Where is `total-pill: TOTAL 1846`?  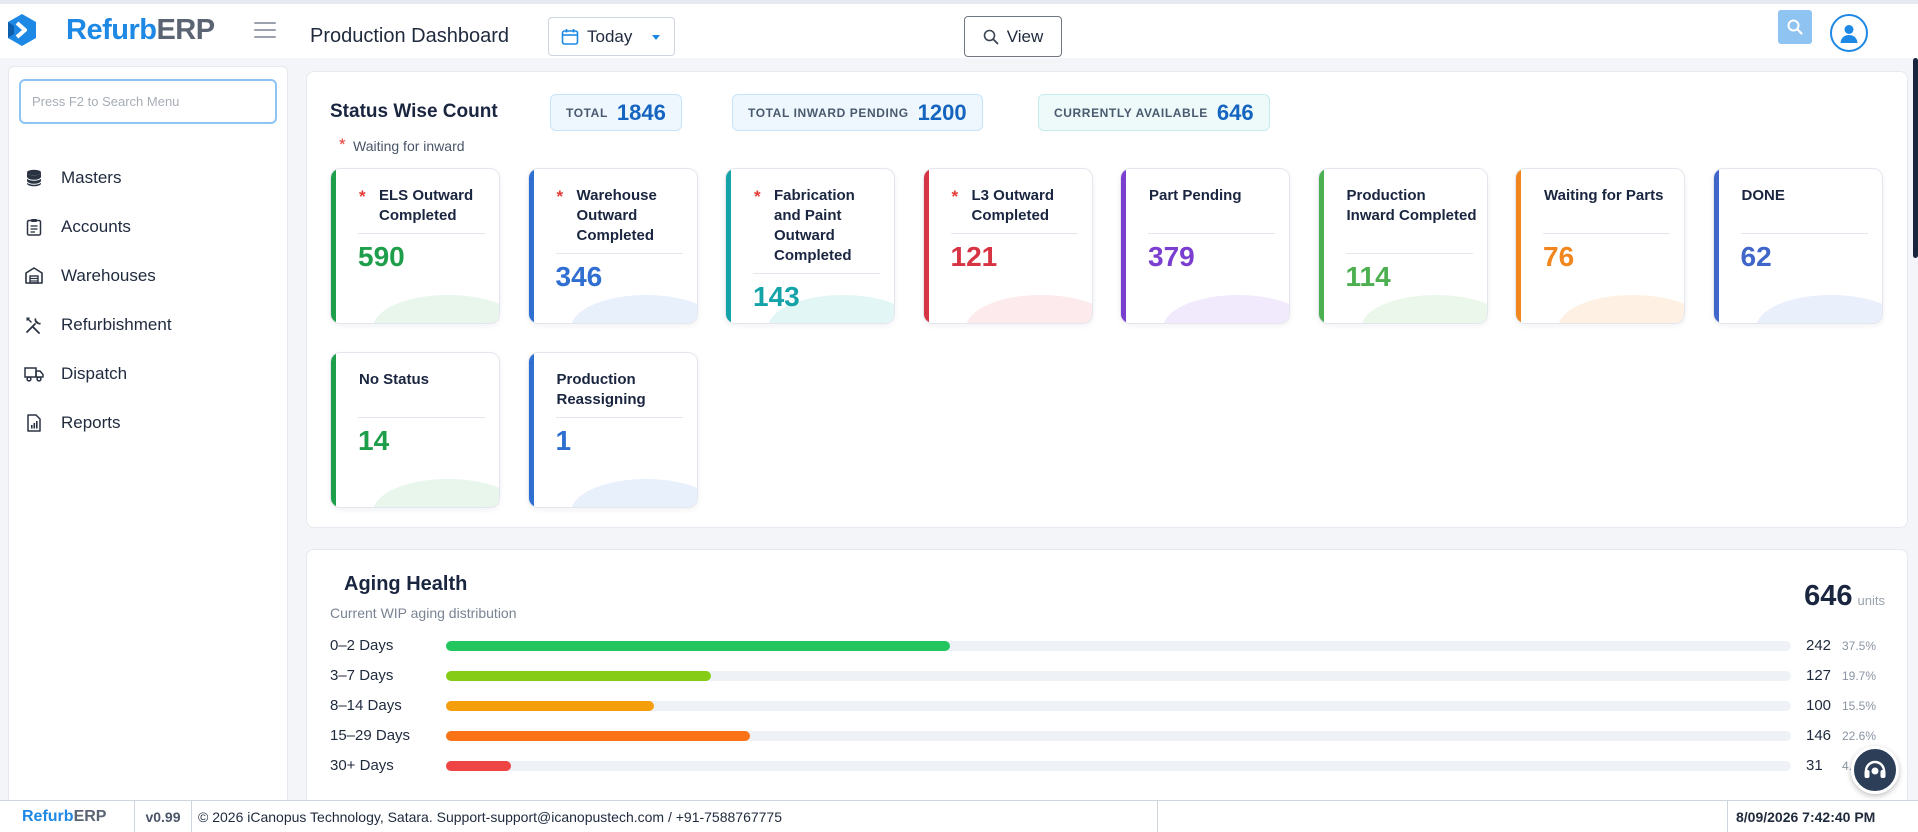 total-pill: TOTAL 1846 is located at coordinates (616, 112).